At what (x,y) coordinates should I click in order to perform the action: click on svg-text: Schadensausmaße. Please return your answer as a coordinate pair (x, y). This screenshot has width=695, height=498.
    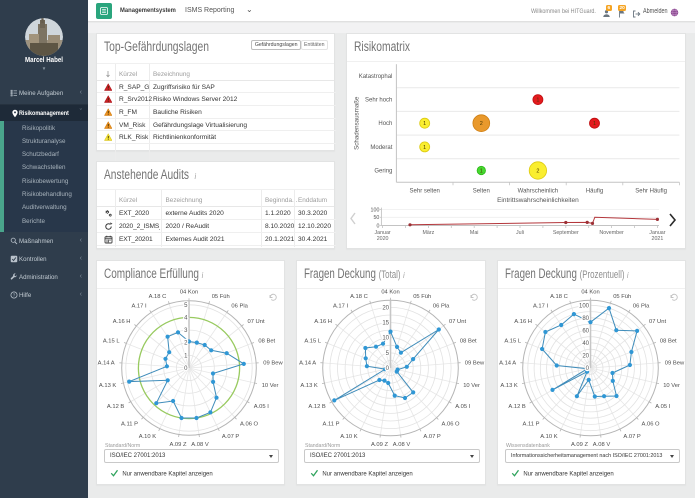
    Looking at the image, I should click on (356, 123).